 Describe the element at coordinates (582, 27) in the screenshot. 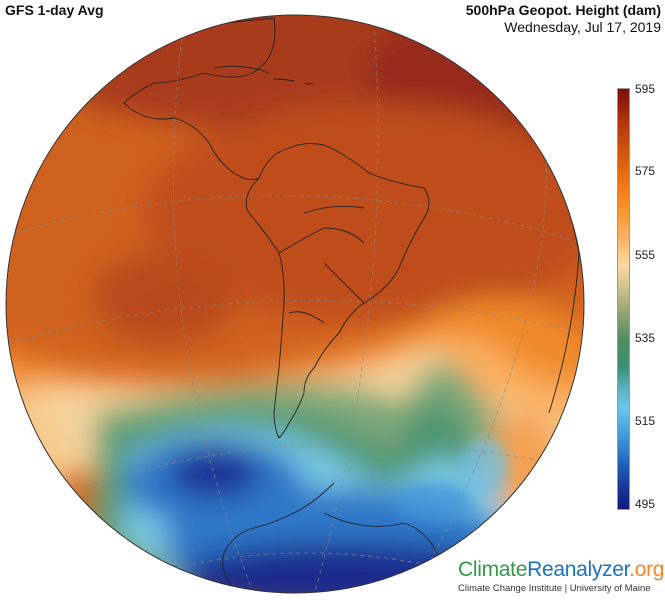

I see `date-label: Wednesday, Jul 17, 2019` at that location.